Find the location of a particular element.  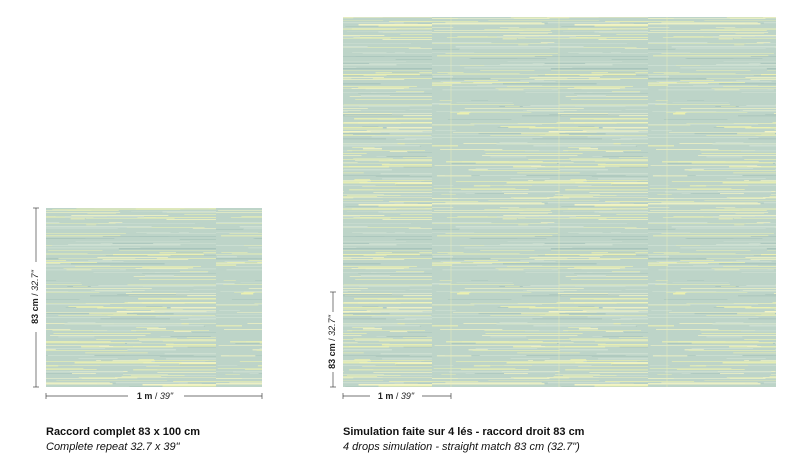

caption-fr: Raccord complet 83 x 100 cm is located at coordinates (123, 432).